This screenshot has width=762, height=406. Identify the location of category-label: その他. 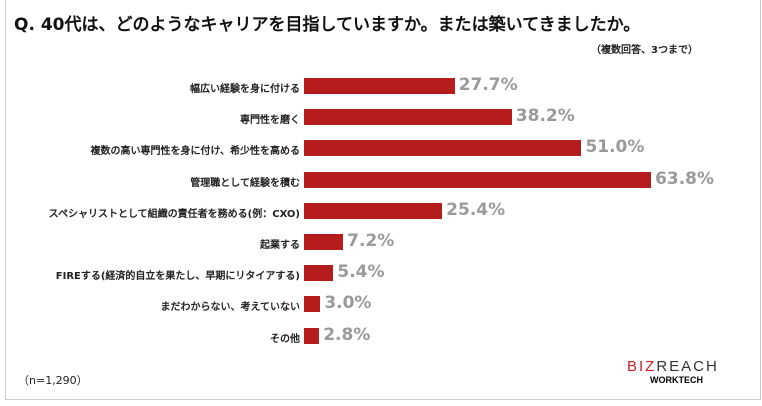
(285, 339).